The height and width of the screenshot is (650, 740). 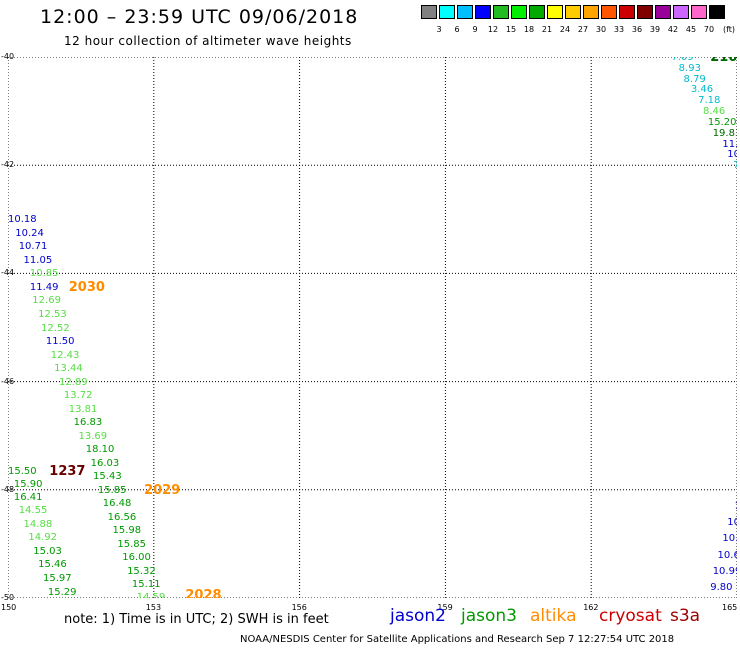 What do you see at coordinates (723, 61) in the screenshot?
I see `pass-time-label: 2101` at bounding box center [723, 61].